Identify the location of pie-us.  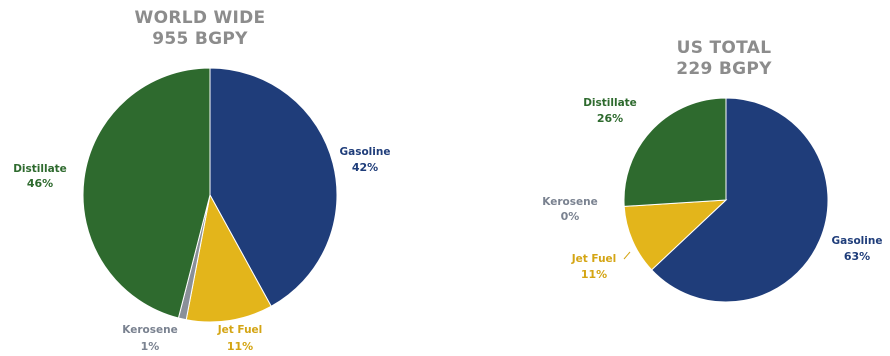
(726, 200).